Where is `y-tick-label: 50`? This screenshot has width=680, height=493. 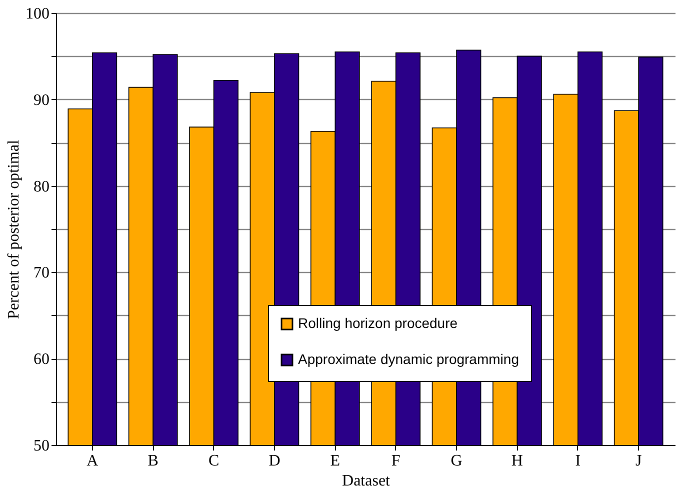 y-tick-label: 50 is located at coordinates (42, 446).